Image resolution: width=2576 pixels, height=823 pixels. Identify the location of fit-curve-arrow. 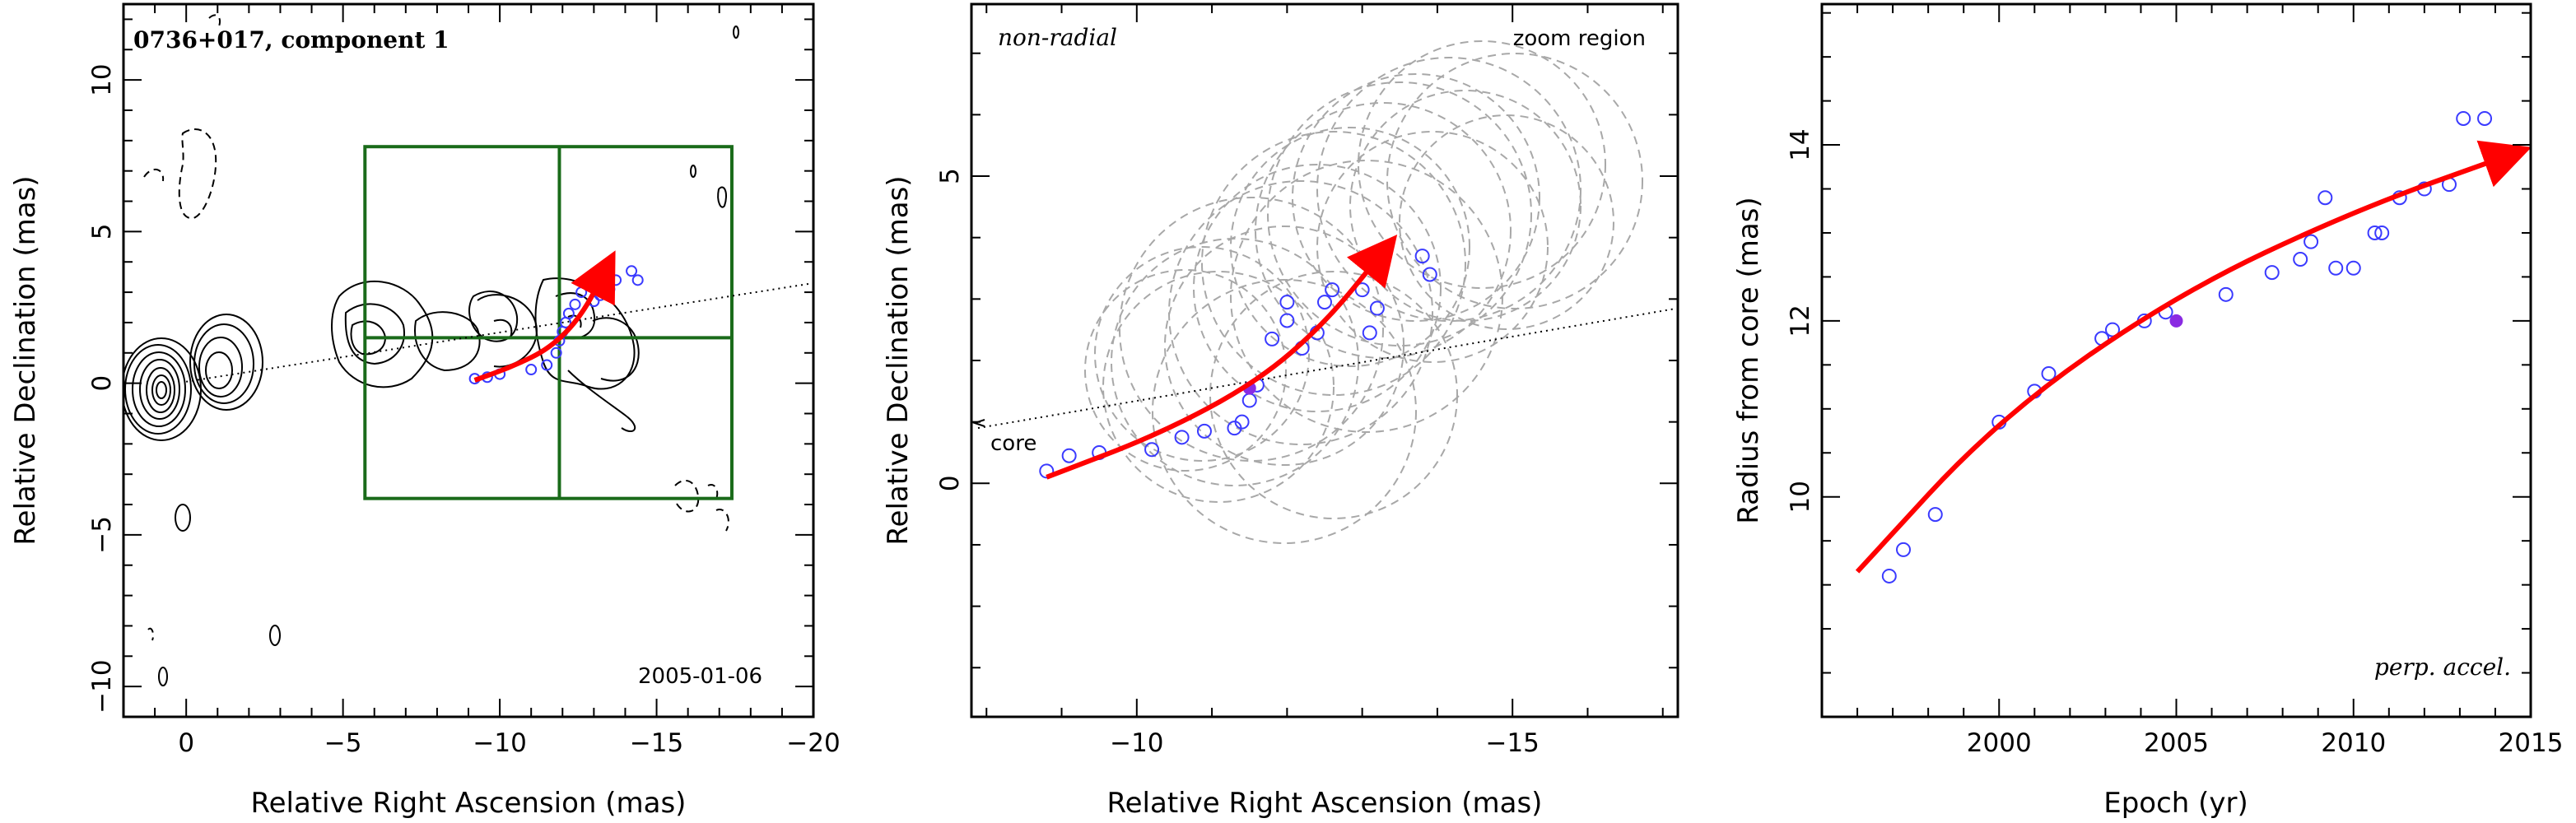
(2193, 357).